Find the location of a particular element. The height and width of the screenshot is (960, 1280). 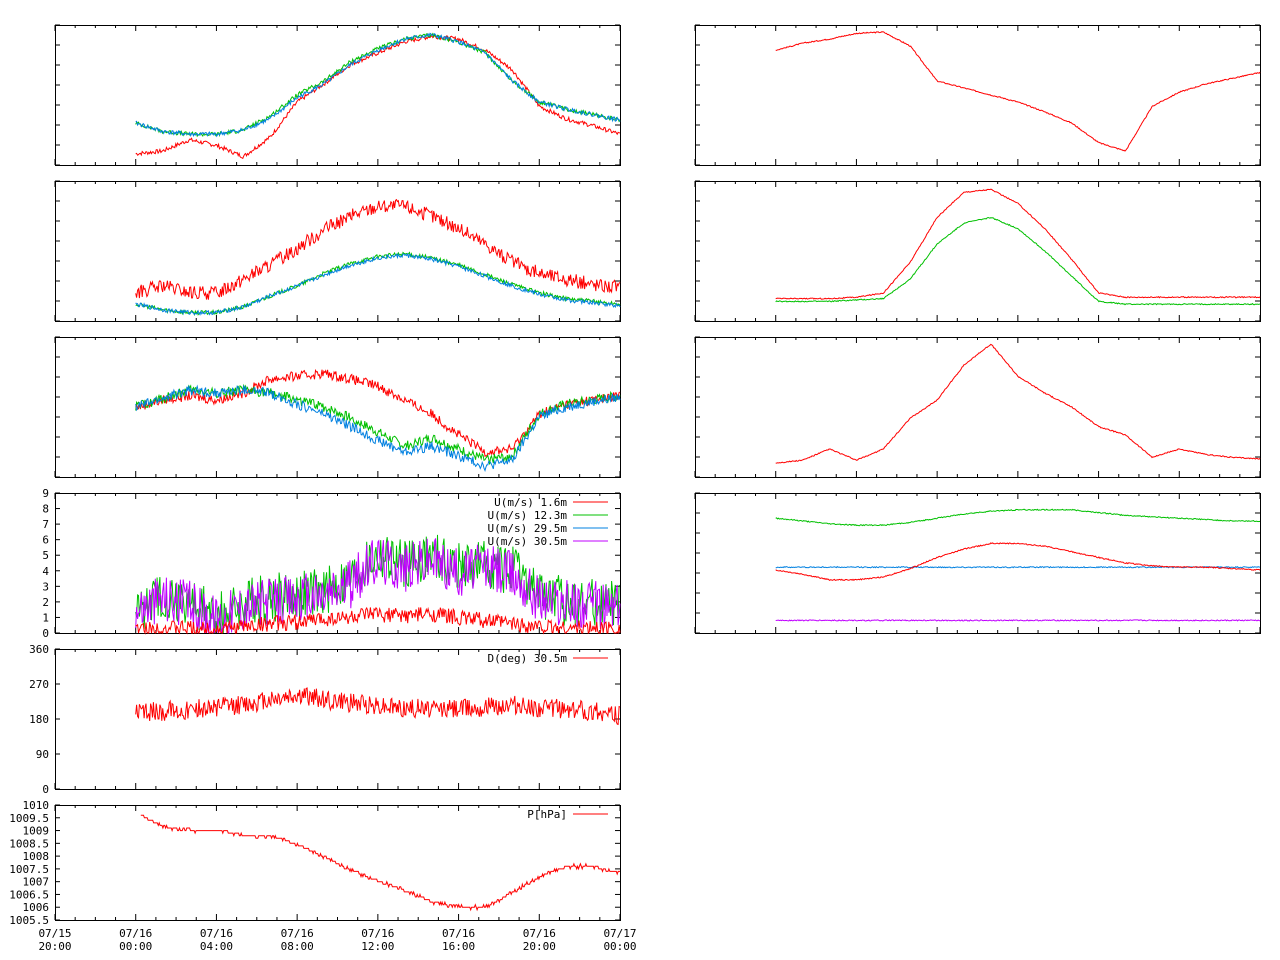

legend-label: U(m/s) 12.3m is located at coordinates (528, 515).